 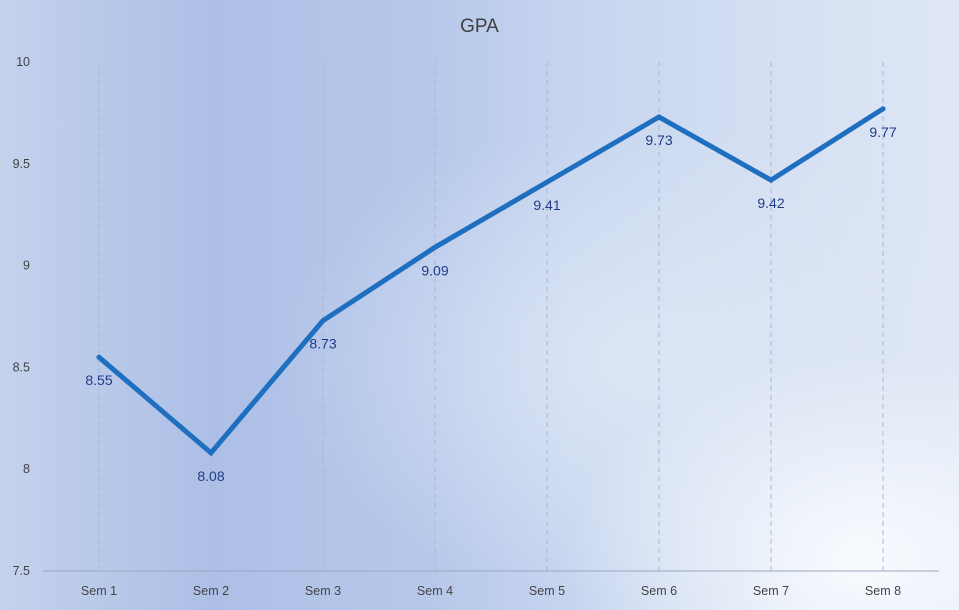 What do you see at coordinates (658, 140) in the screenshot?
I see `data-label: 9.73` at bounding box center [658, 140].